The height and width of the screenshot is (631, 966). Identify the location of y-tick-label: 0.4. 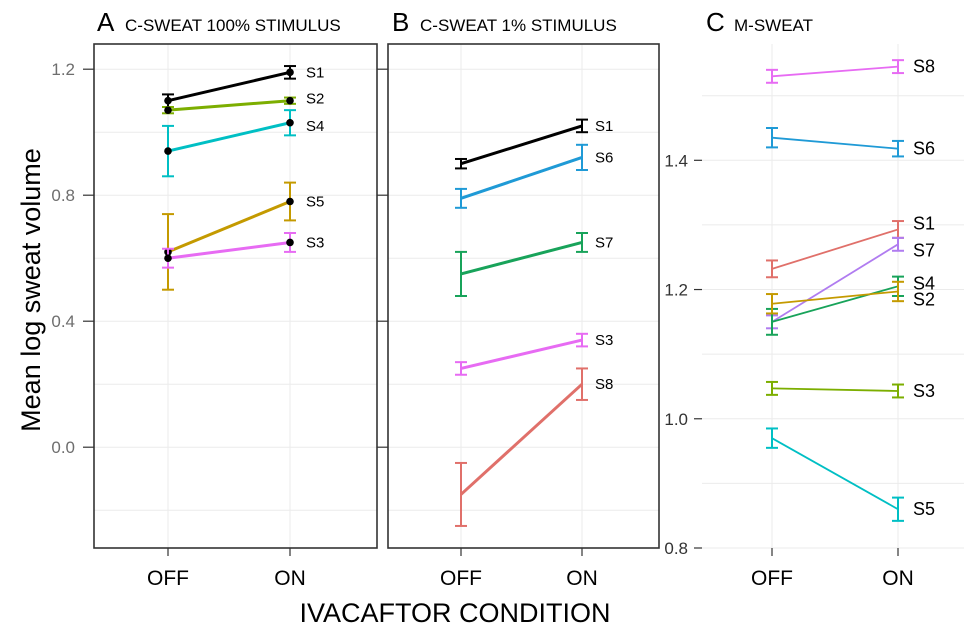
(63, 321).